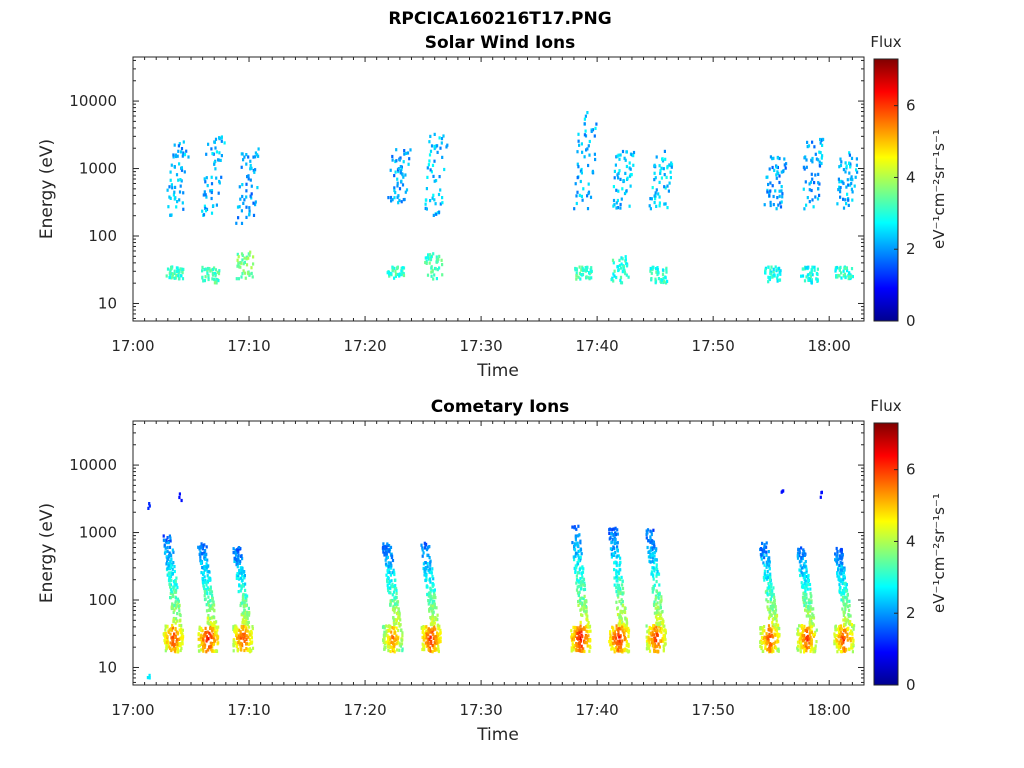  Describe the element at coordinates (939, 189) in the screenshot. I see `colorbar-unit-label: eV⁻¹cm⁻²sr⁻¹s⁻¹` at that location.